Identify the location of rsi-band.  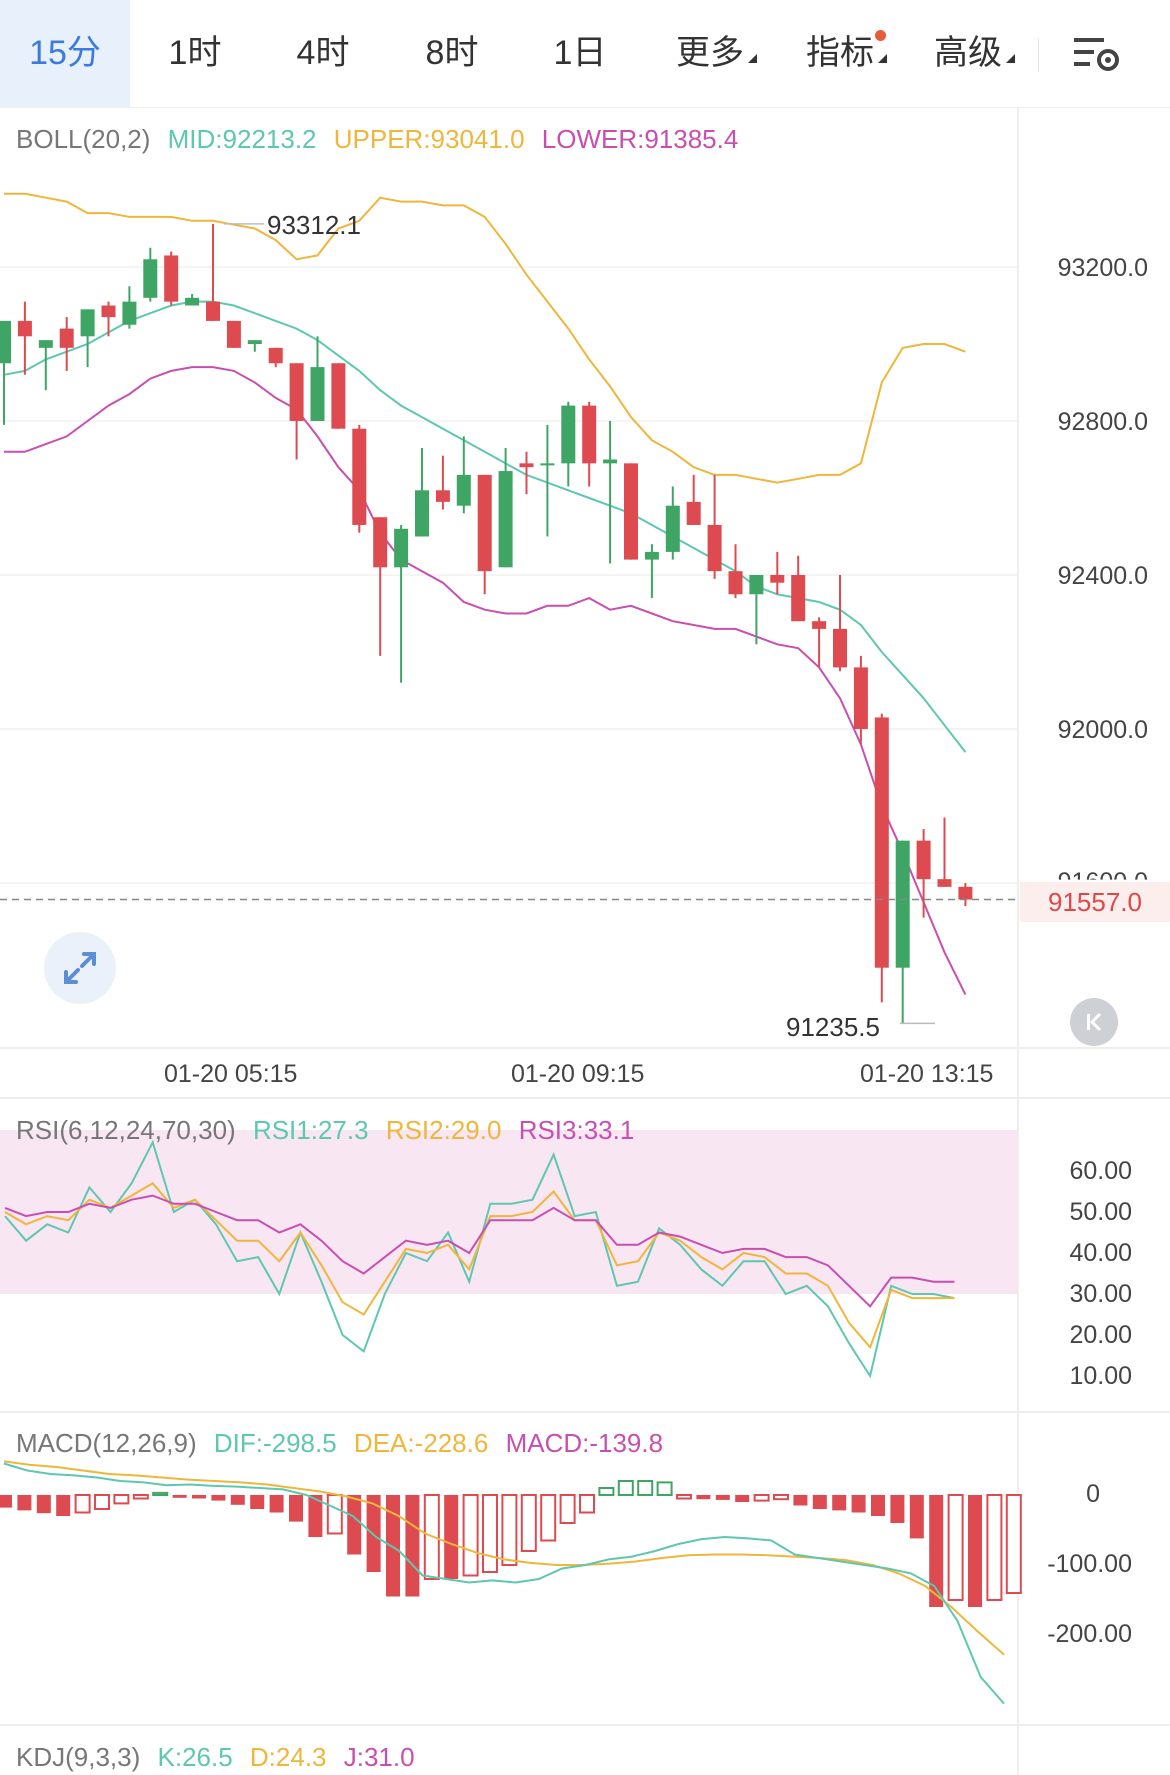
(509, 1212).